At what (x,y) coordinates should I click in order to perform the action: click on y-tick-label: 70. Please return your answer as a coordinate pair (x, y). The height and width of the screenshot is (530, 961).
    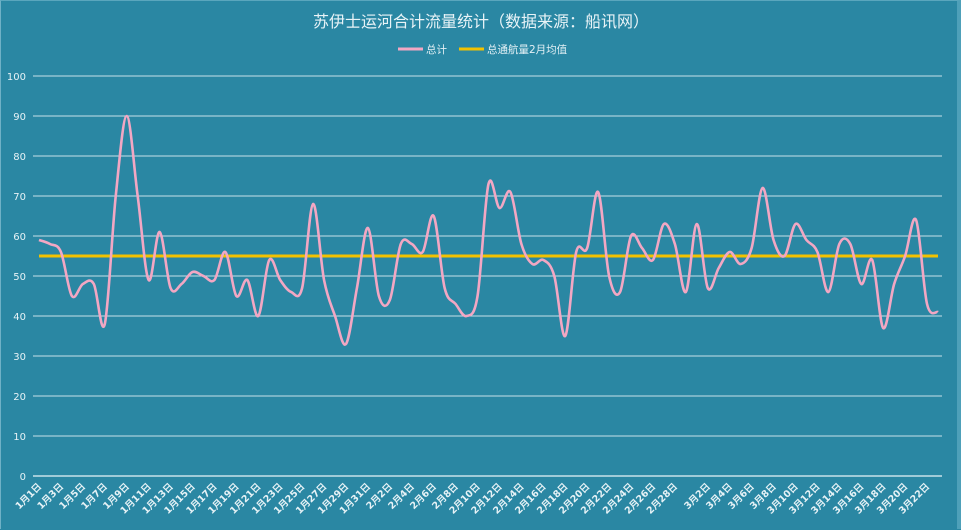
    Looking at the image, I should click on (19, 197).